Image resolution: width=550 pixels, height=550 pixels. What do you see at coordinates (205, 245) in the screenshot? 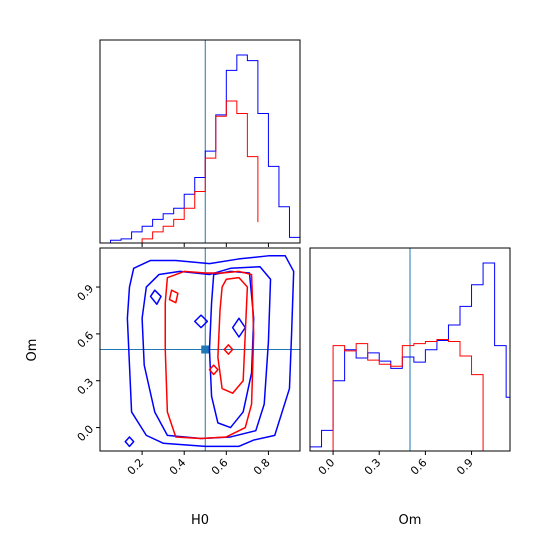
I see `hist-H0-ticks` at bounding box center [205, 245].